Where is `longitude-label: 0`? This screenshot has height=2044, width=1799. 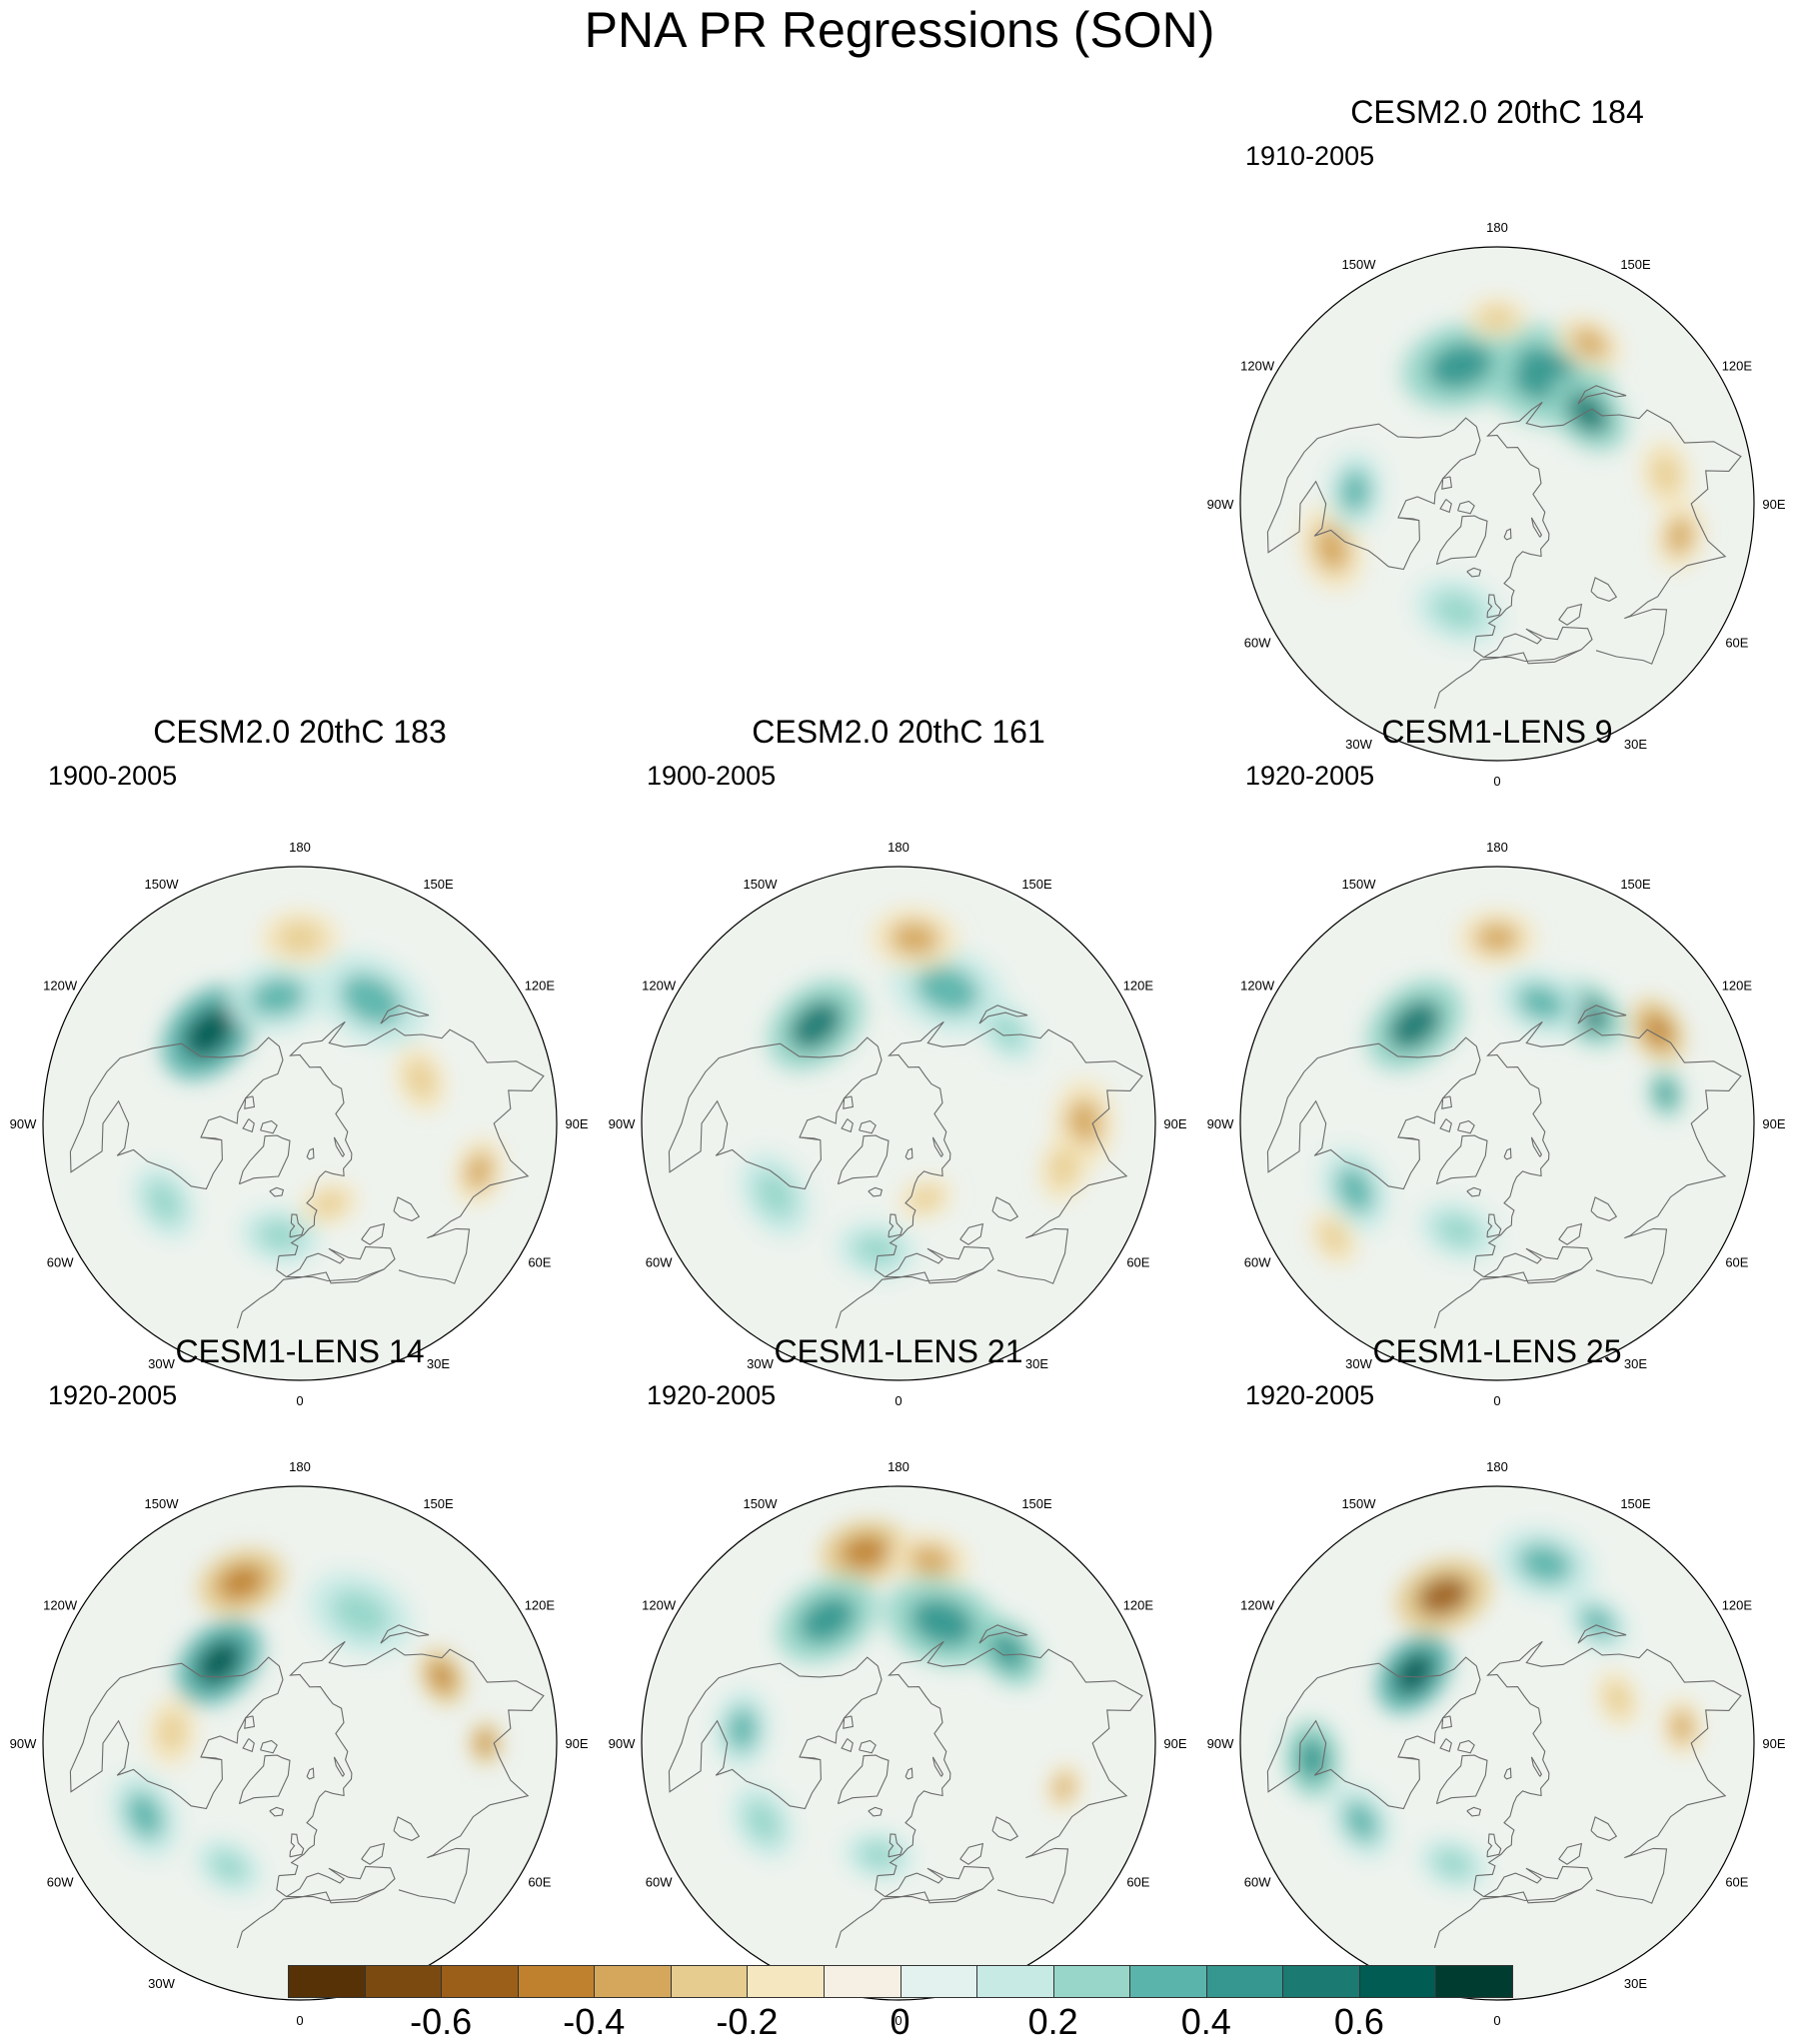
longitude-label: 0 is located at coordinates (299, 2020).